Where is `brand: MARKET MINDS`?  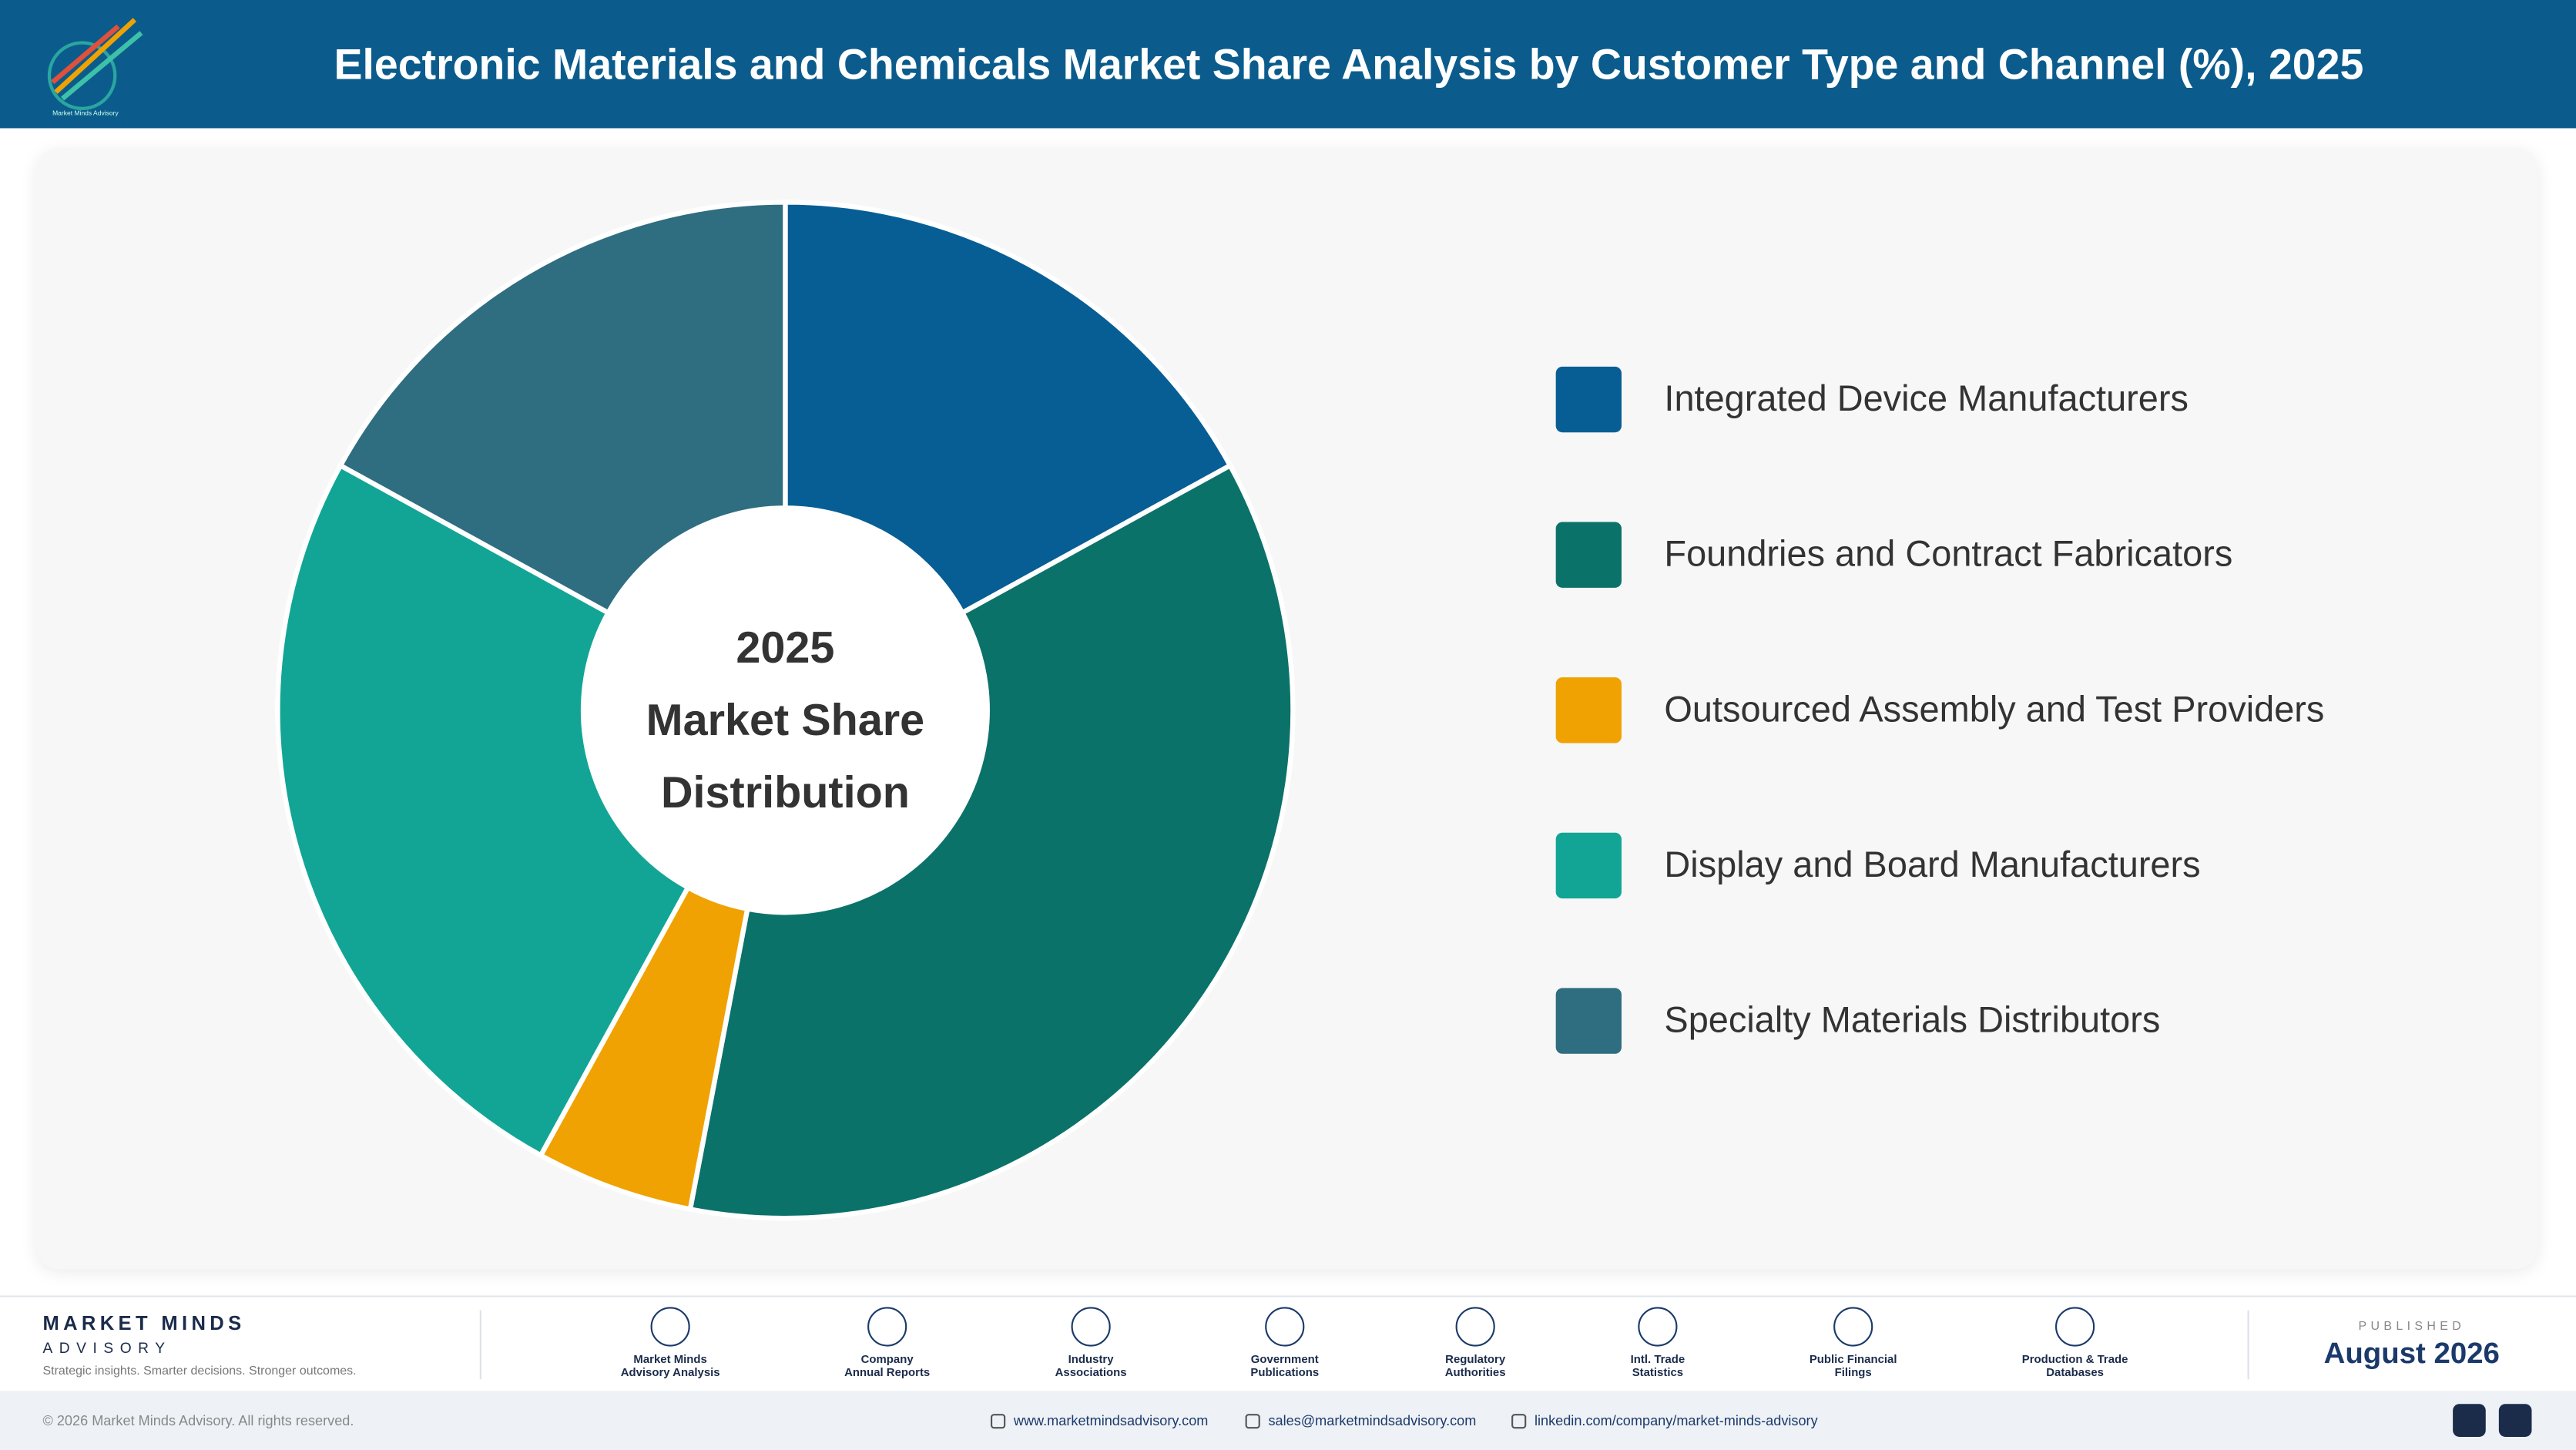 brand: MARKET MINDS is located at coordinates (144, 1323).